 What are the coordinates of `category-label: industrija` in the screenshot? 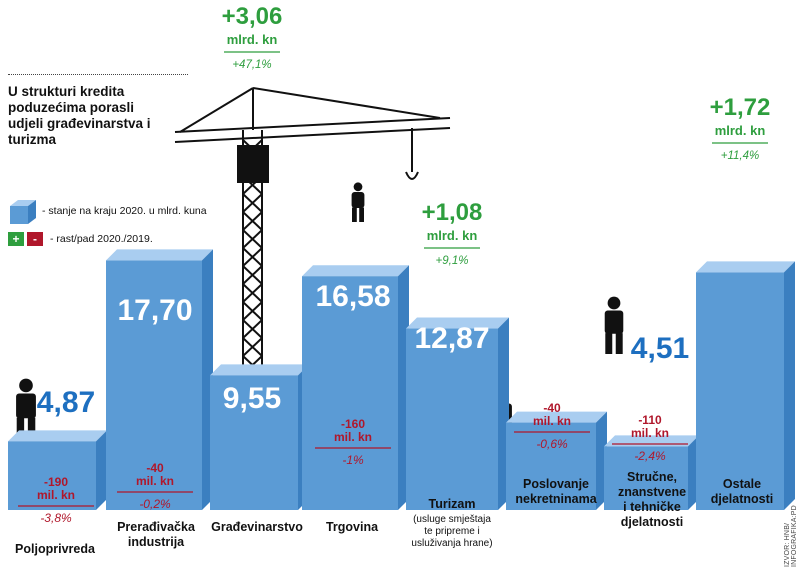 It's located at (156, 542).